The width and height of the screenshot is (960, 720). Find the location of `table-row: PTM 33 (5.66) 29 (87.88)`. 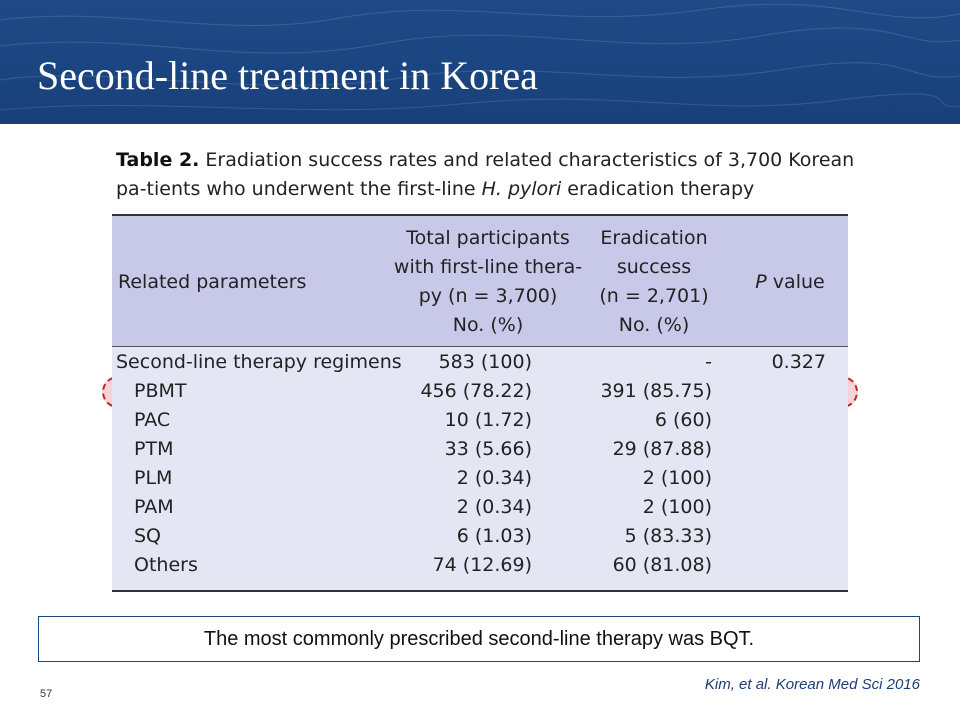

table-row: PTM 33 (5.66) 29 (87.88) is located at coordinates (480, 449).